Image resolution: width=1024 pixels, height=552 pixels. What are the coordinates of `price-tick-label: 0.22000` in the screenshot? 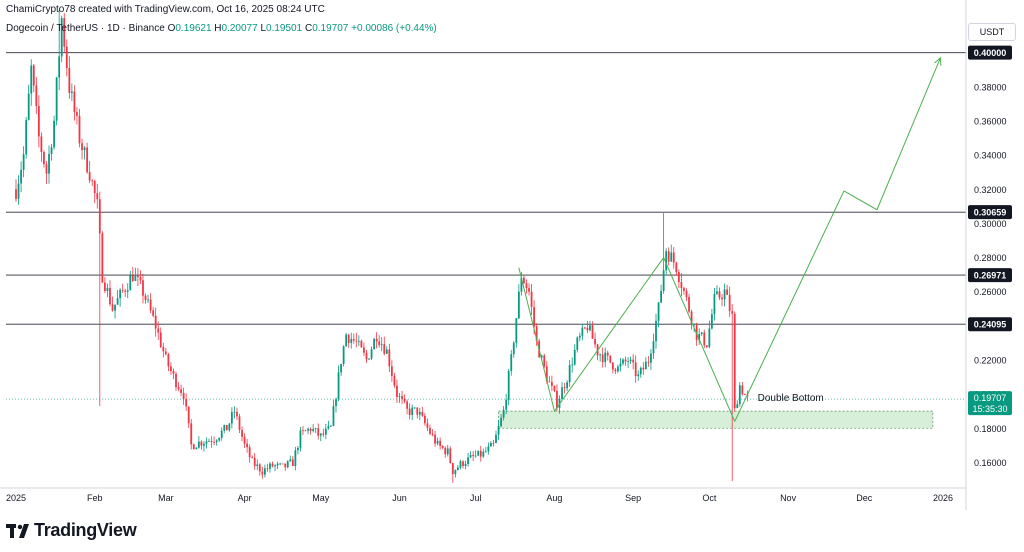 It's located at (990, 360).